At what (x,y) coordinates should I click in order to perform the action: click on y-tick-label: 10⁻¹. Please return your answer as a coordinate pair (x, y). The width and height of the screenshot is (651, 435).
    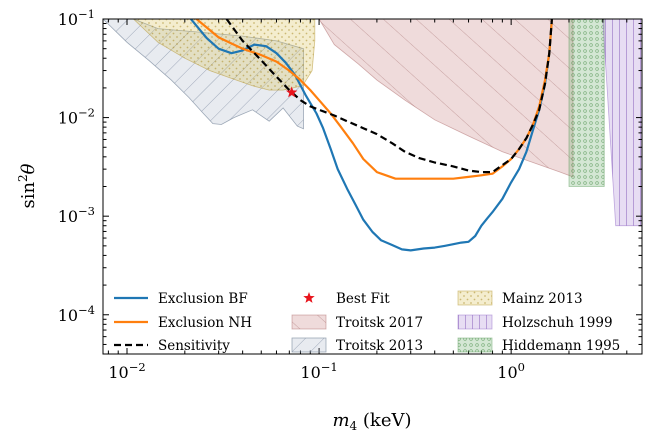
    Looking at the image, I should click on (76, 18).